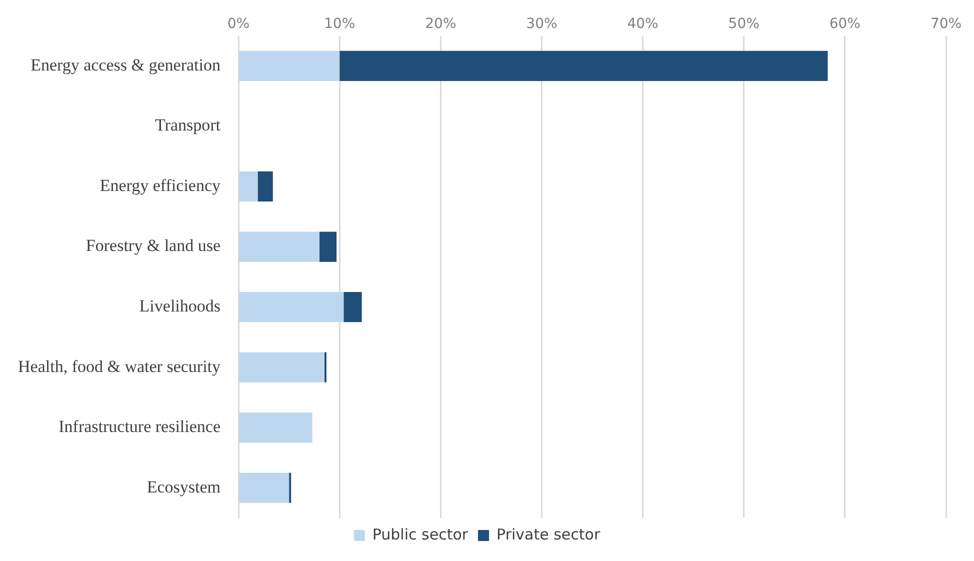  I want to click on x-tick-label: 50%, so click(744, 24).